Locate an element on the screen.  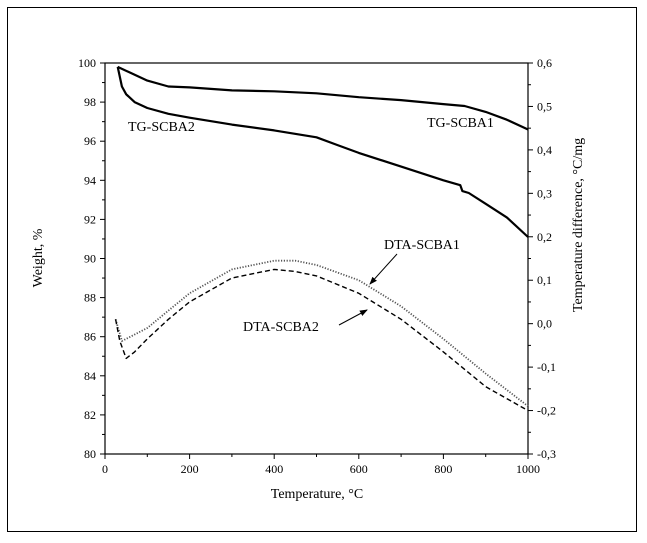
right-y-tick-label: -0,2 is located at coordinates (546, 411).